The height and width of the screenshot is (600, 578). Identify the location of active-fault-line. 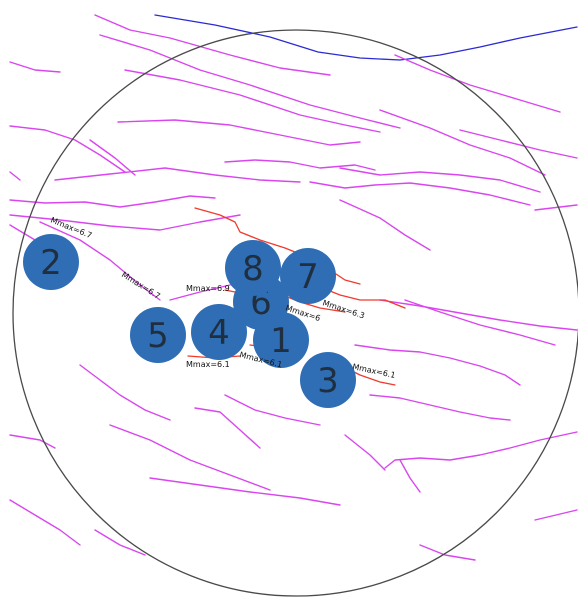
(277, 246).